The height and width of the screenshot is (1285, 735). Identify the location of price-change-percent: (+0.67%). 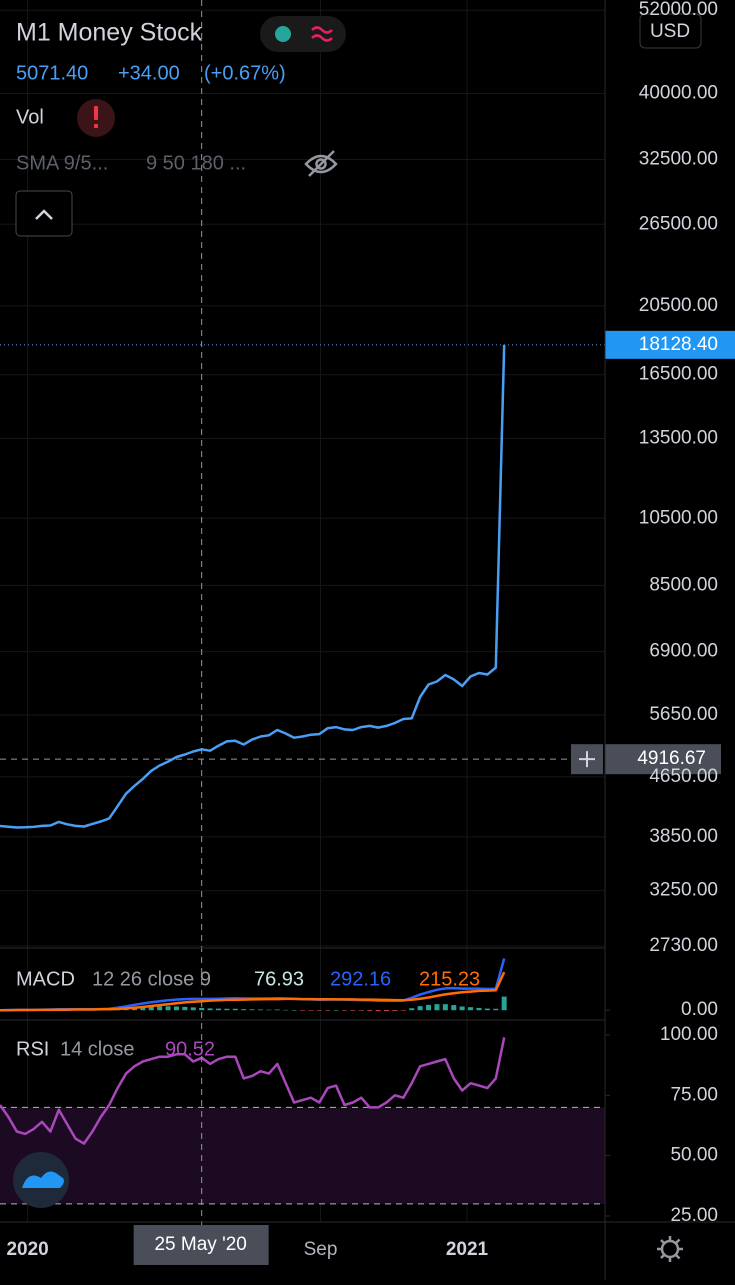
(245, 73).